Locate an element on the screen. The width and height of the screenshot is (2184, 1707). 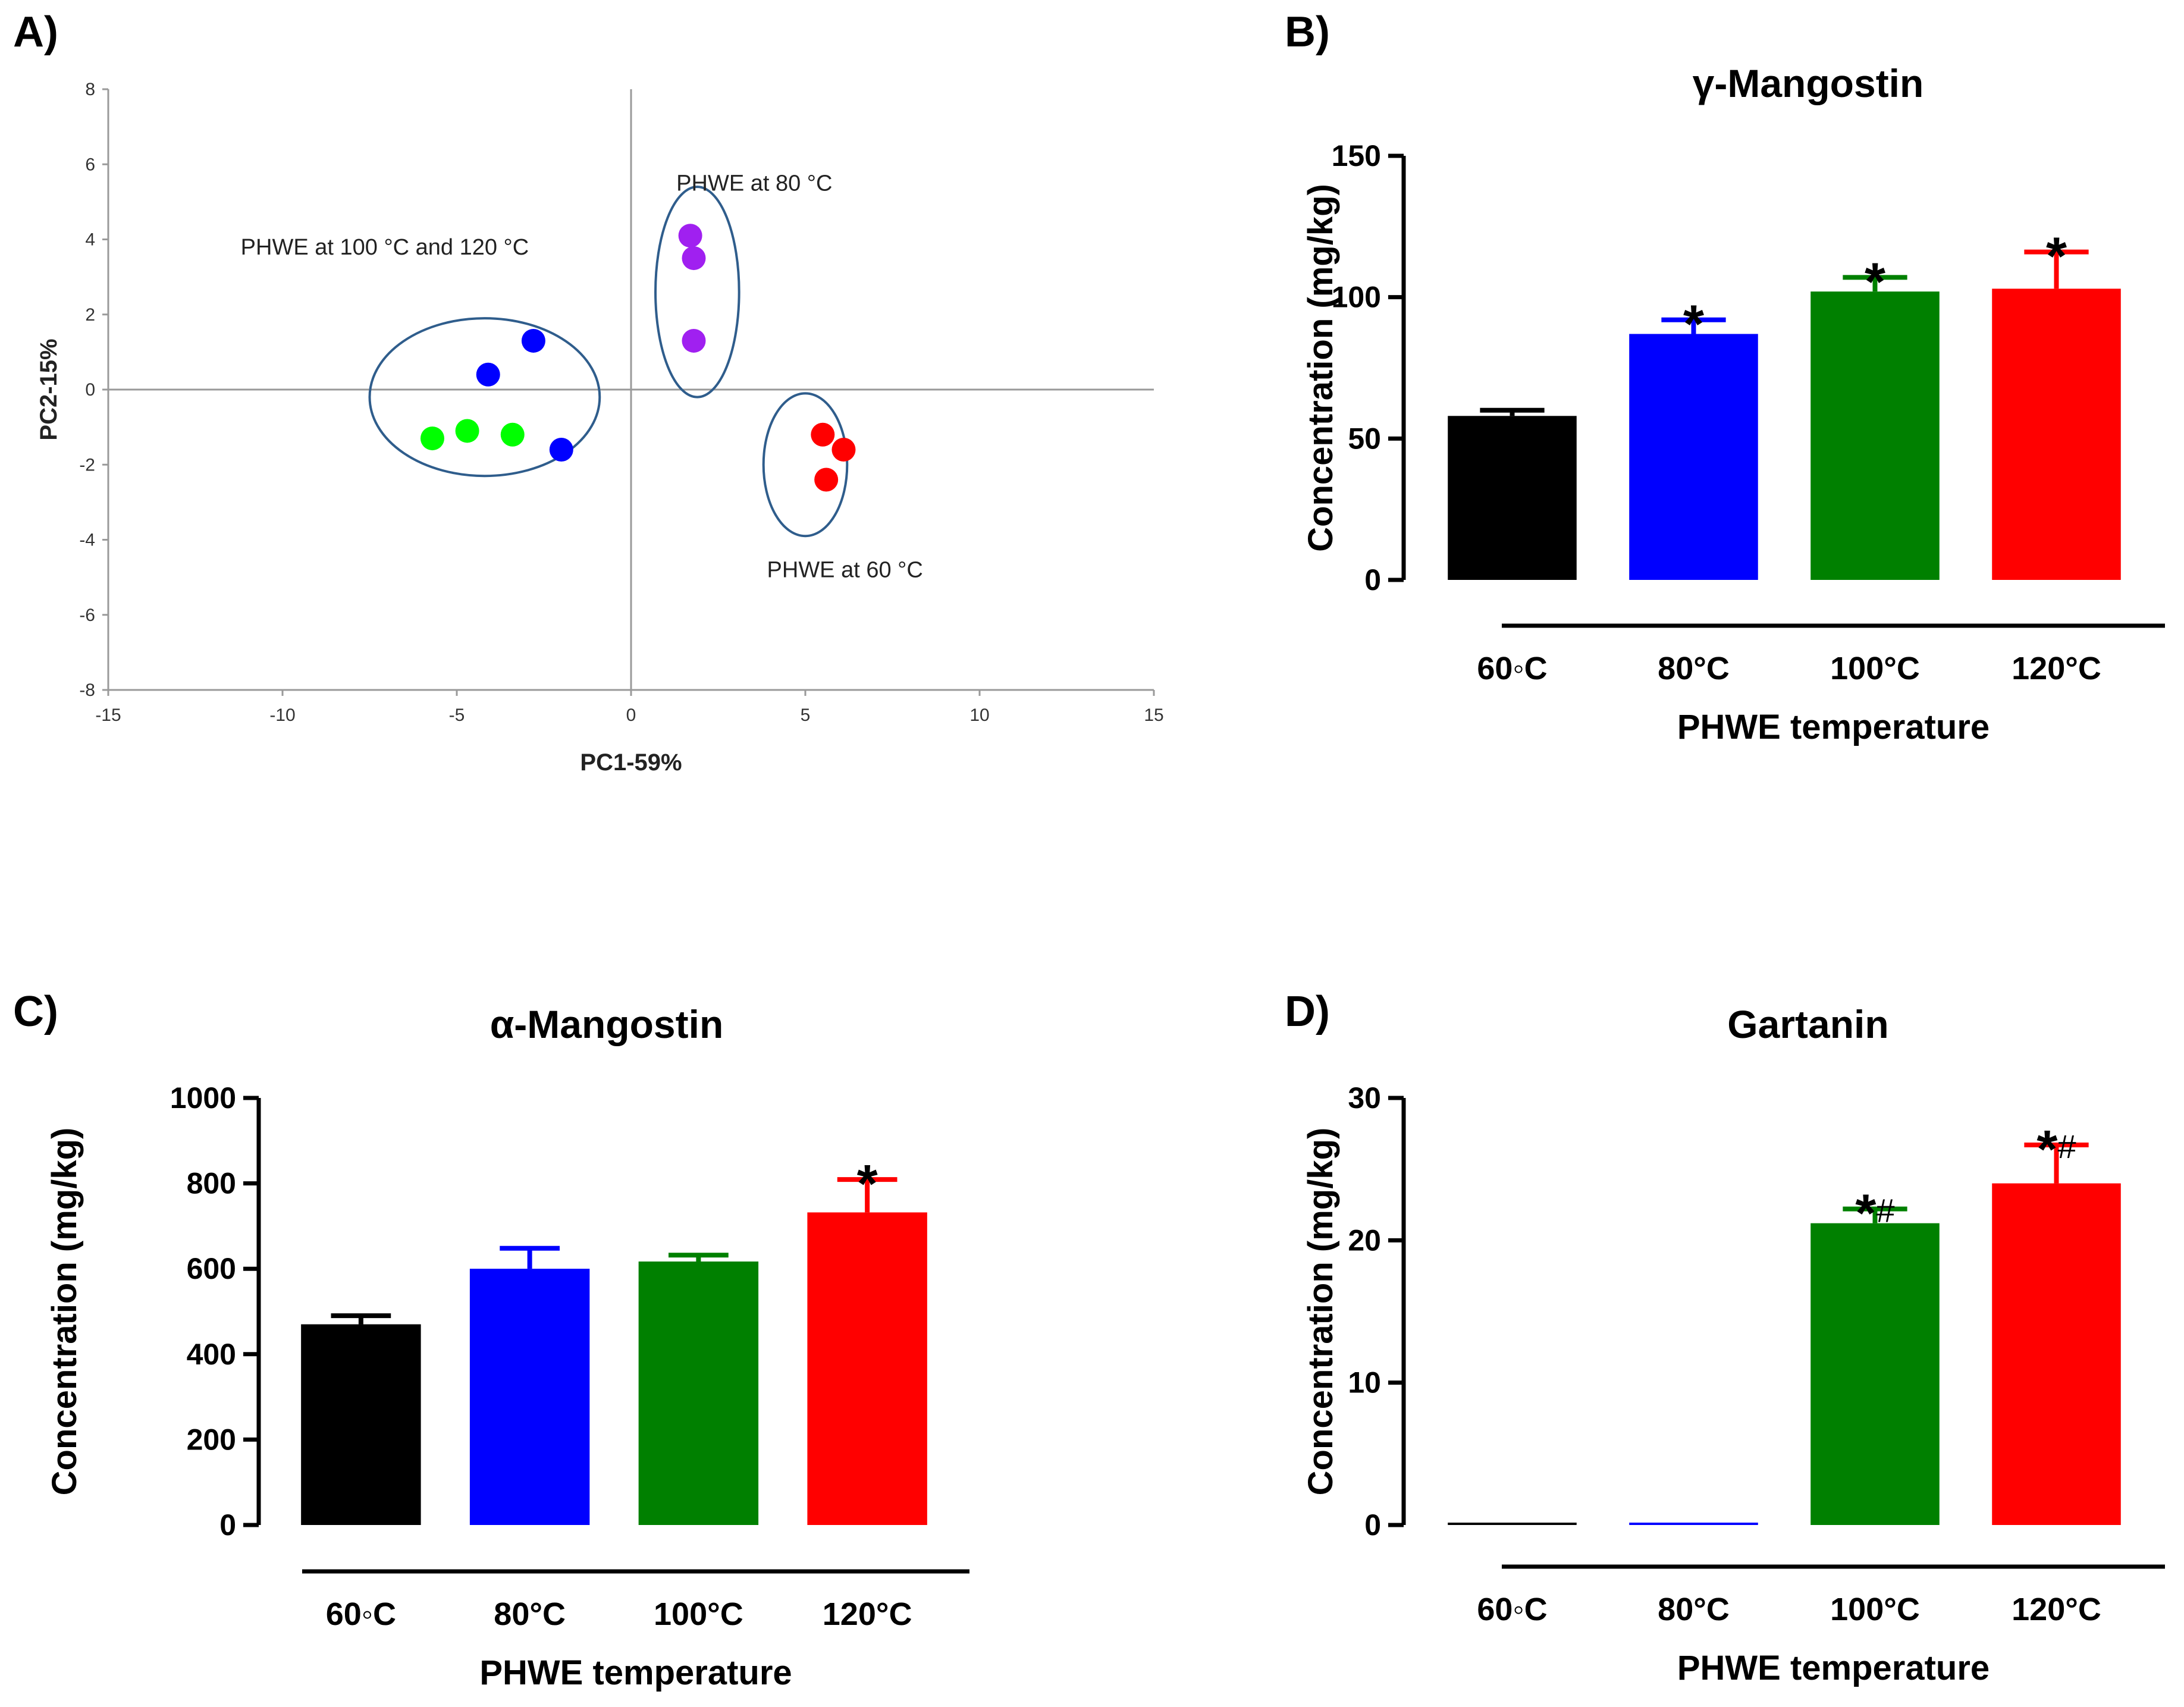
y-tick-label: 4 is located at coordinates (90, 240).